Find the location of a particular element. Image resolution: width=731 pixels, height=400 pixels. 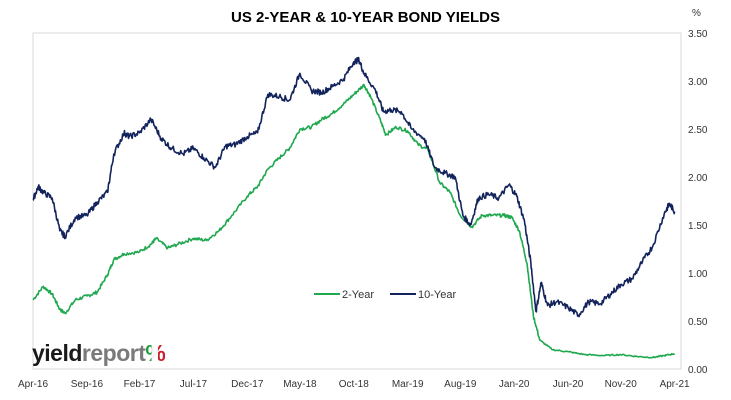

y-tick-label: 3.00 is located at coordinates (698, 82).